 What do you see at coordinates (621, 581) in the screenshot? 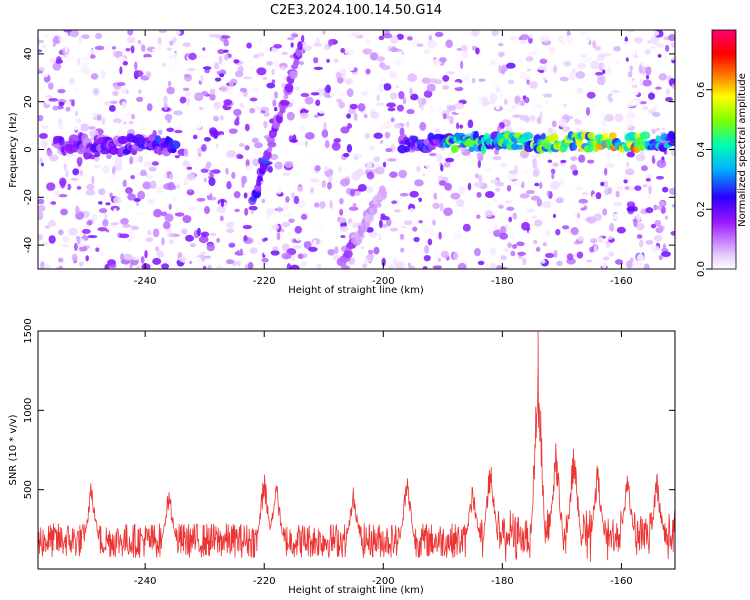
I see `x-tick-label: -160` at bounding box center [621, 581].